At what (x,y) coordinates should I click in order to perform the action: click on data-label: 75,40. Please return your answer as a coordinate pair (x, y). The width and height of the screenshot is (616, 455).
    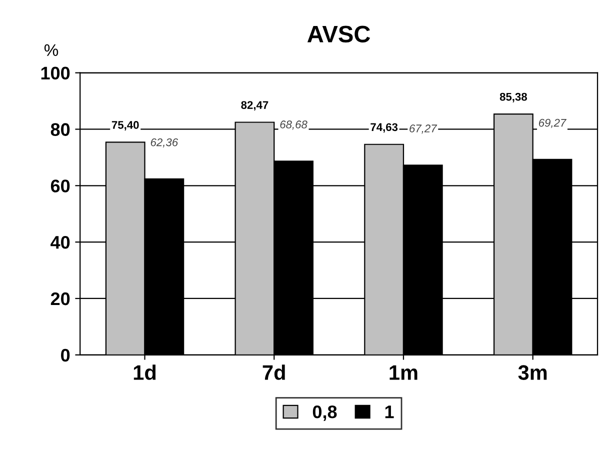
    Looking at the image, I should click on (125, 125).